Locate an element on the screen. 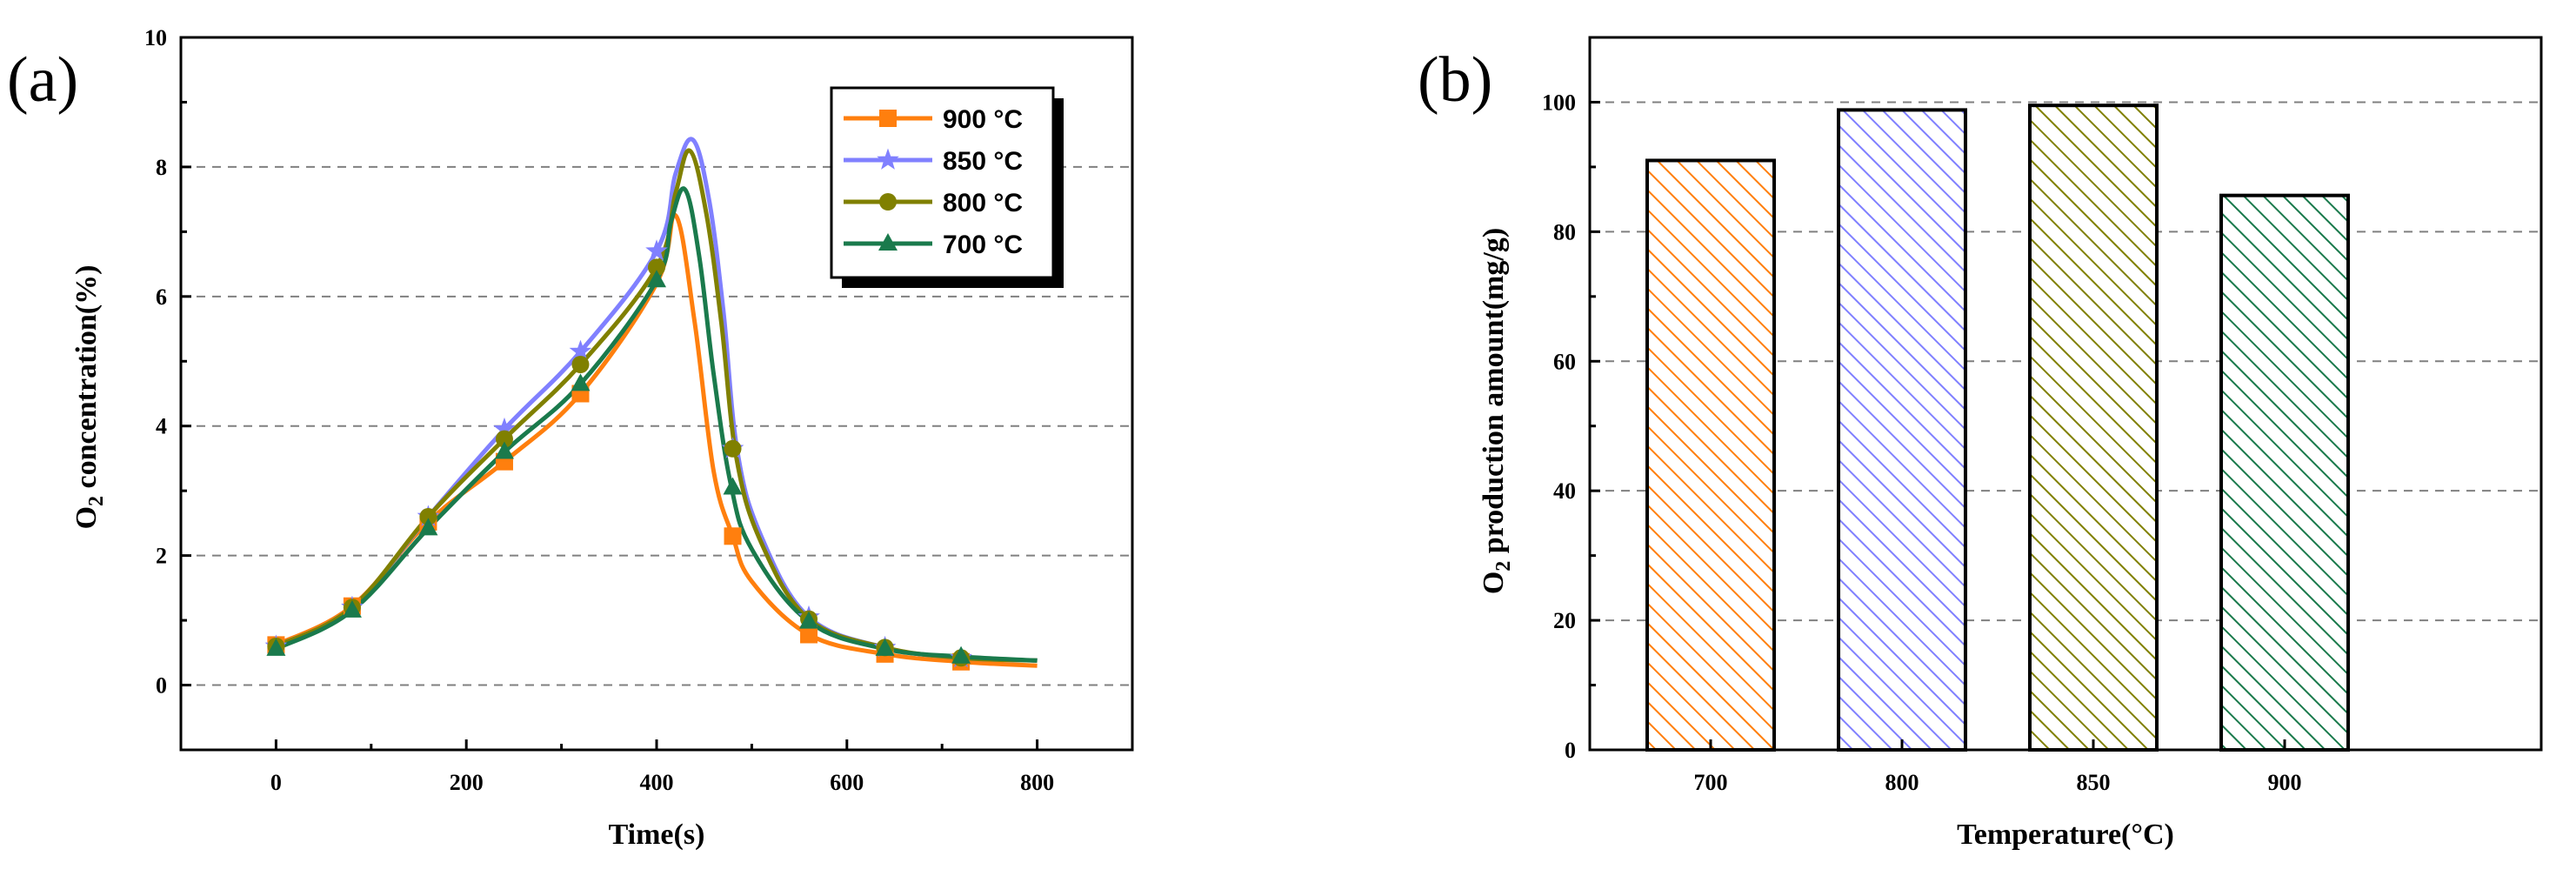  x-tick-label: 900 is located at coordinates (2285, 782).